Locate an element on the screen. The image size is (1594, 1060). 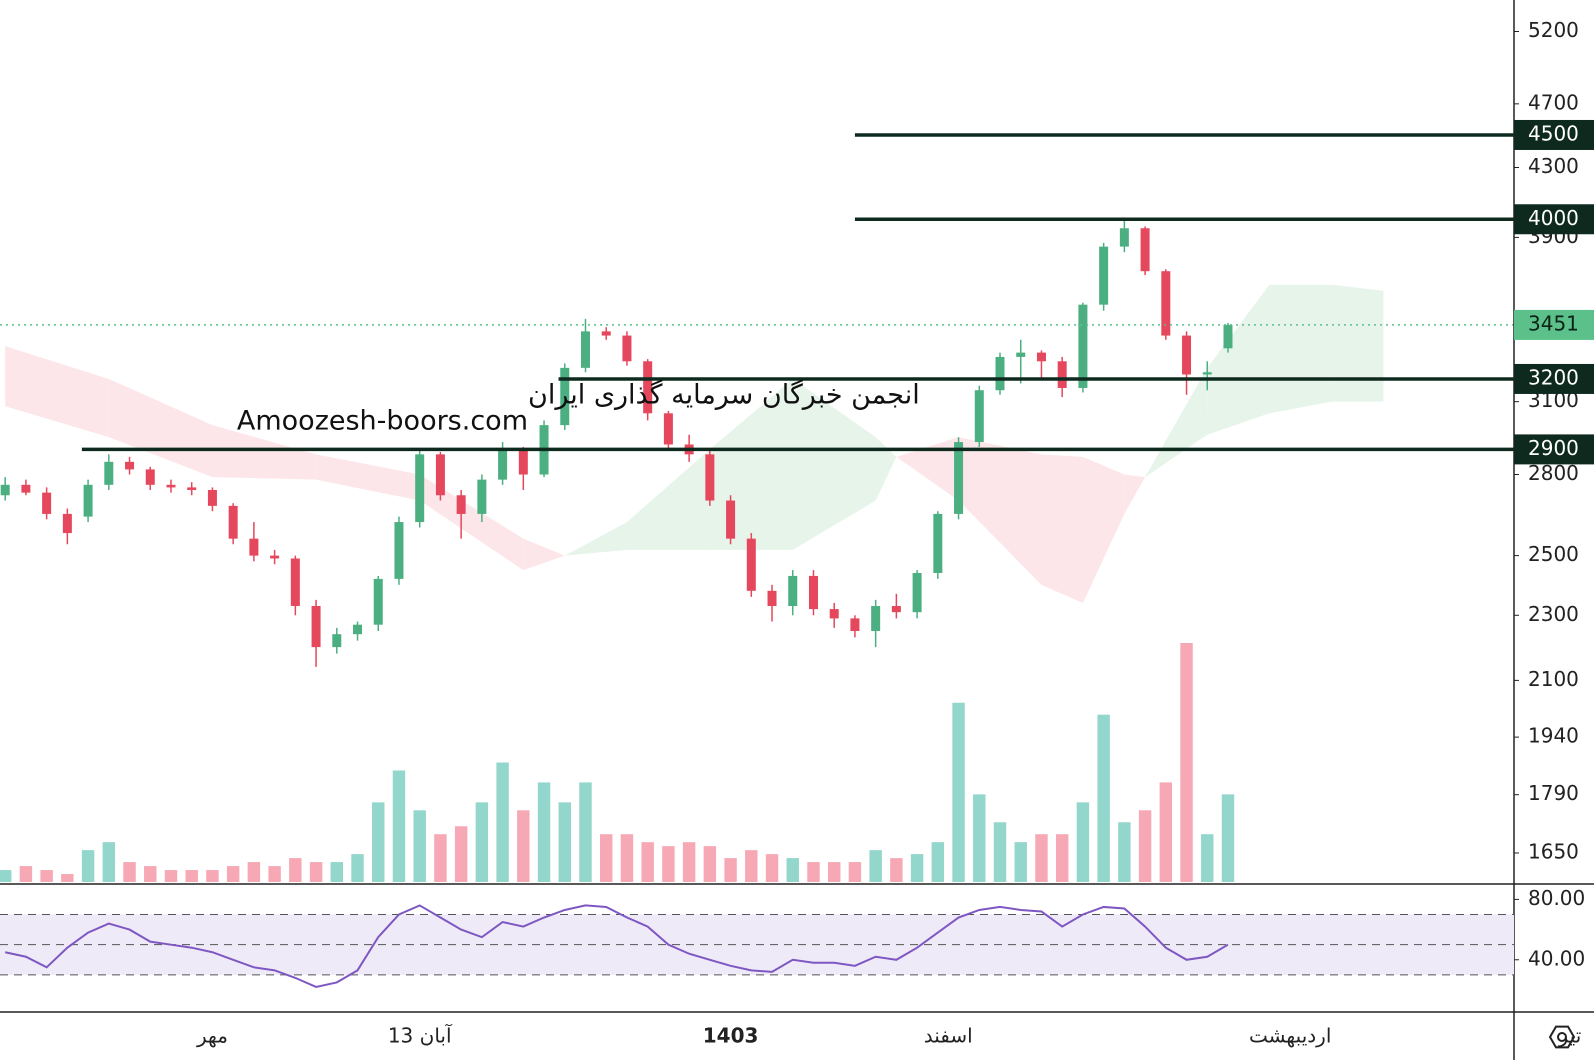
y-tick-label: 1650 is located at coordinates (1553, 851).